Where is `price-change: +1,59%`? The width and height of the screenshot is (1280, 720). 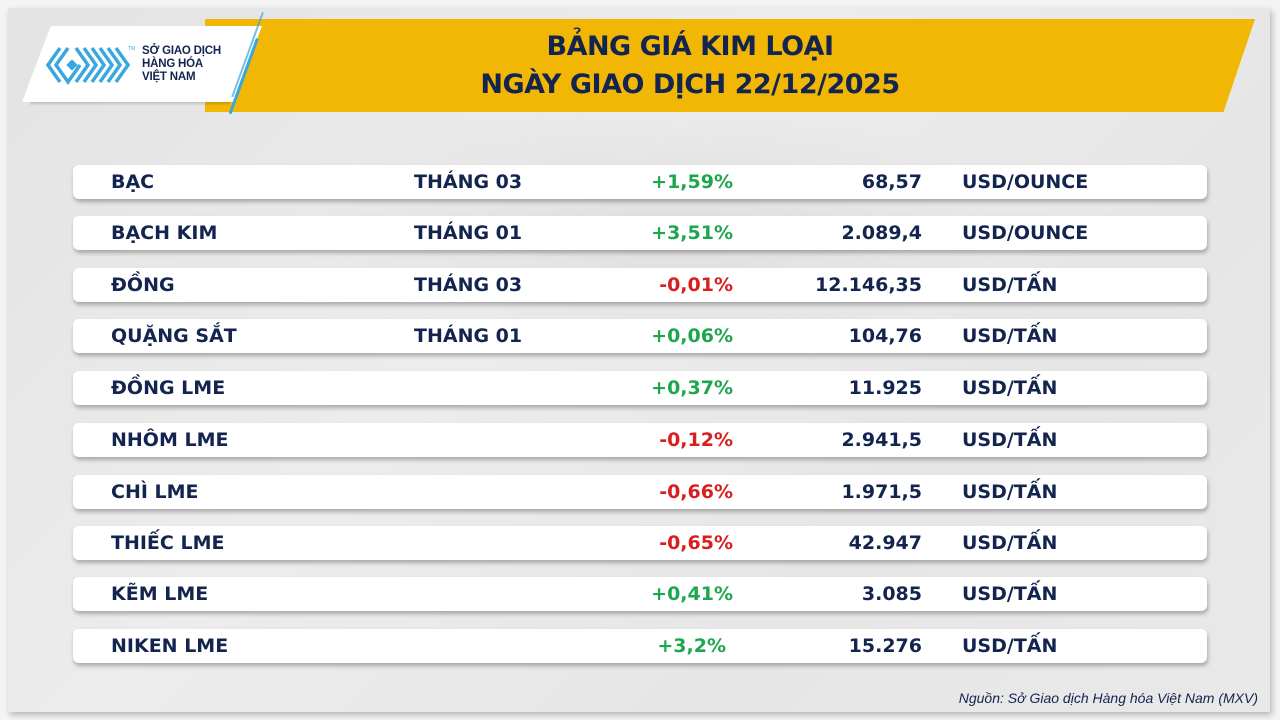 price-change: +1,59% is located at coordinates (692, 182).